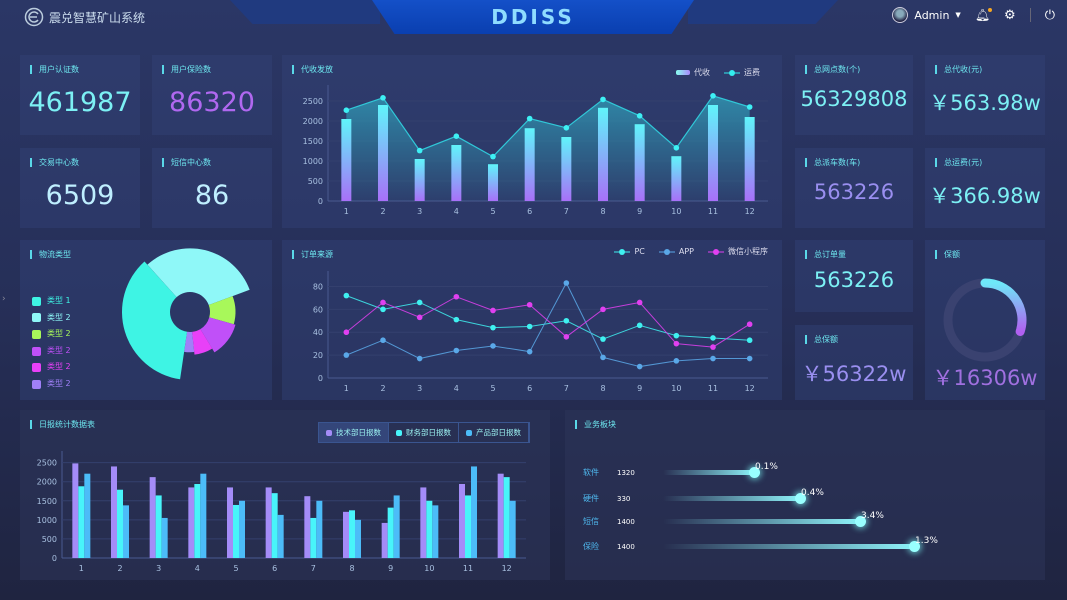 This screenshot has height=600, width=1067. What do you see at coordinates (738, 251) in the screenshot?
I see `legend-item: 微信小程序` at bounding box center [738, 251].